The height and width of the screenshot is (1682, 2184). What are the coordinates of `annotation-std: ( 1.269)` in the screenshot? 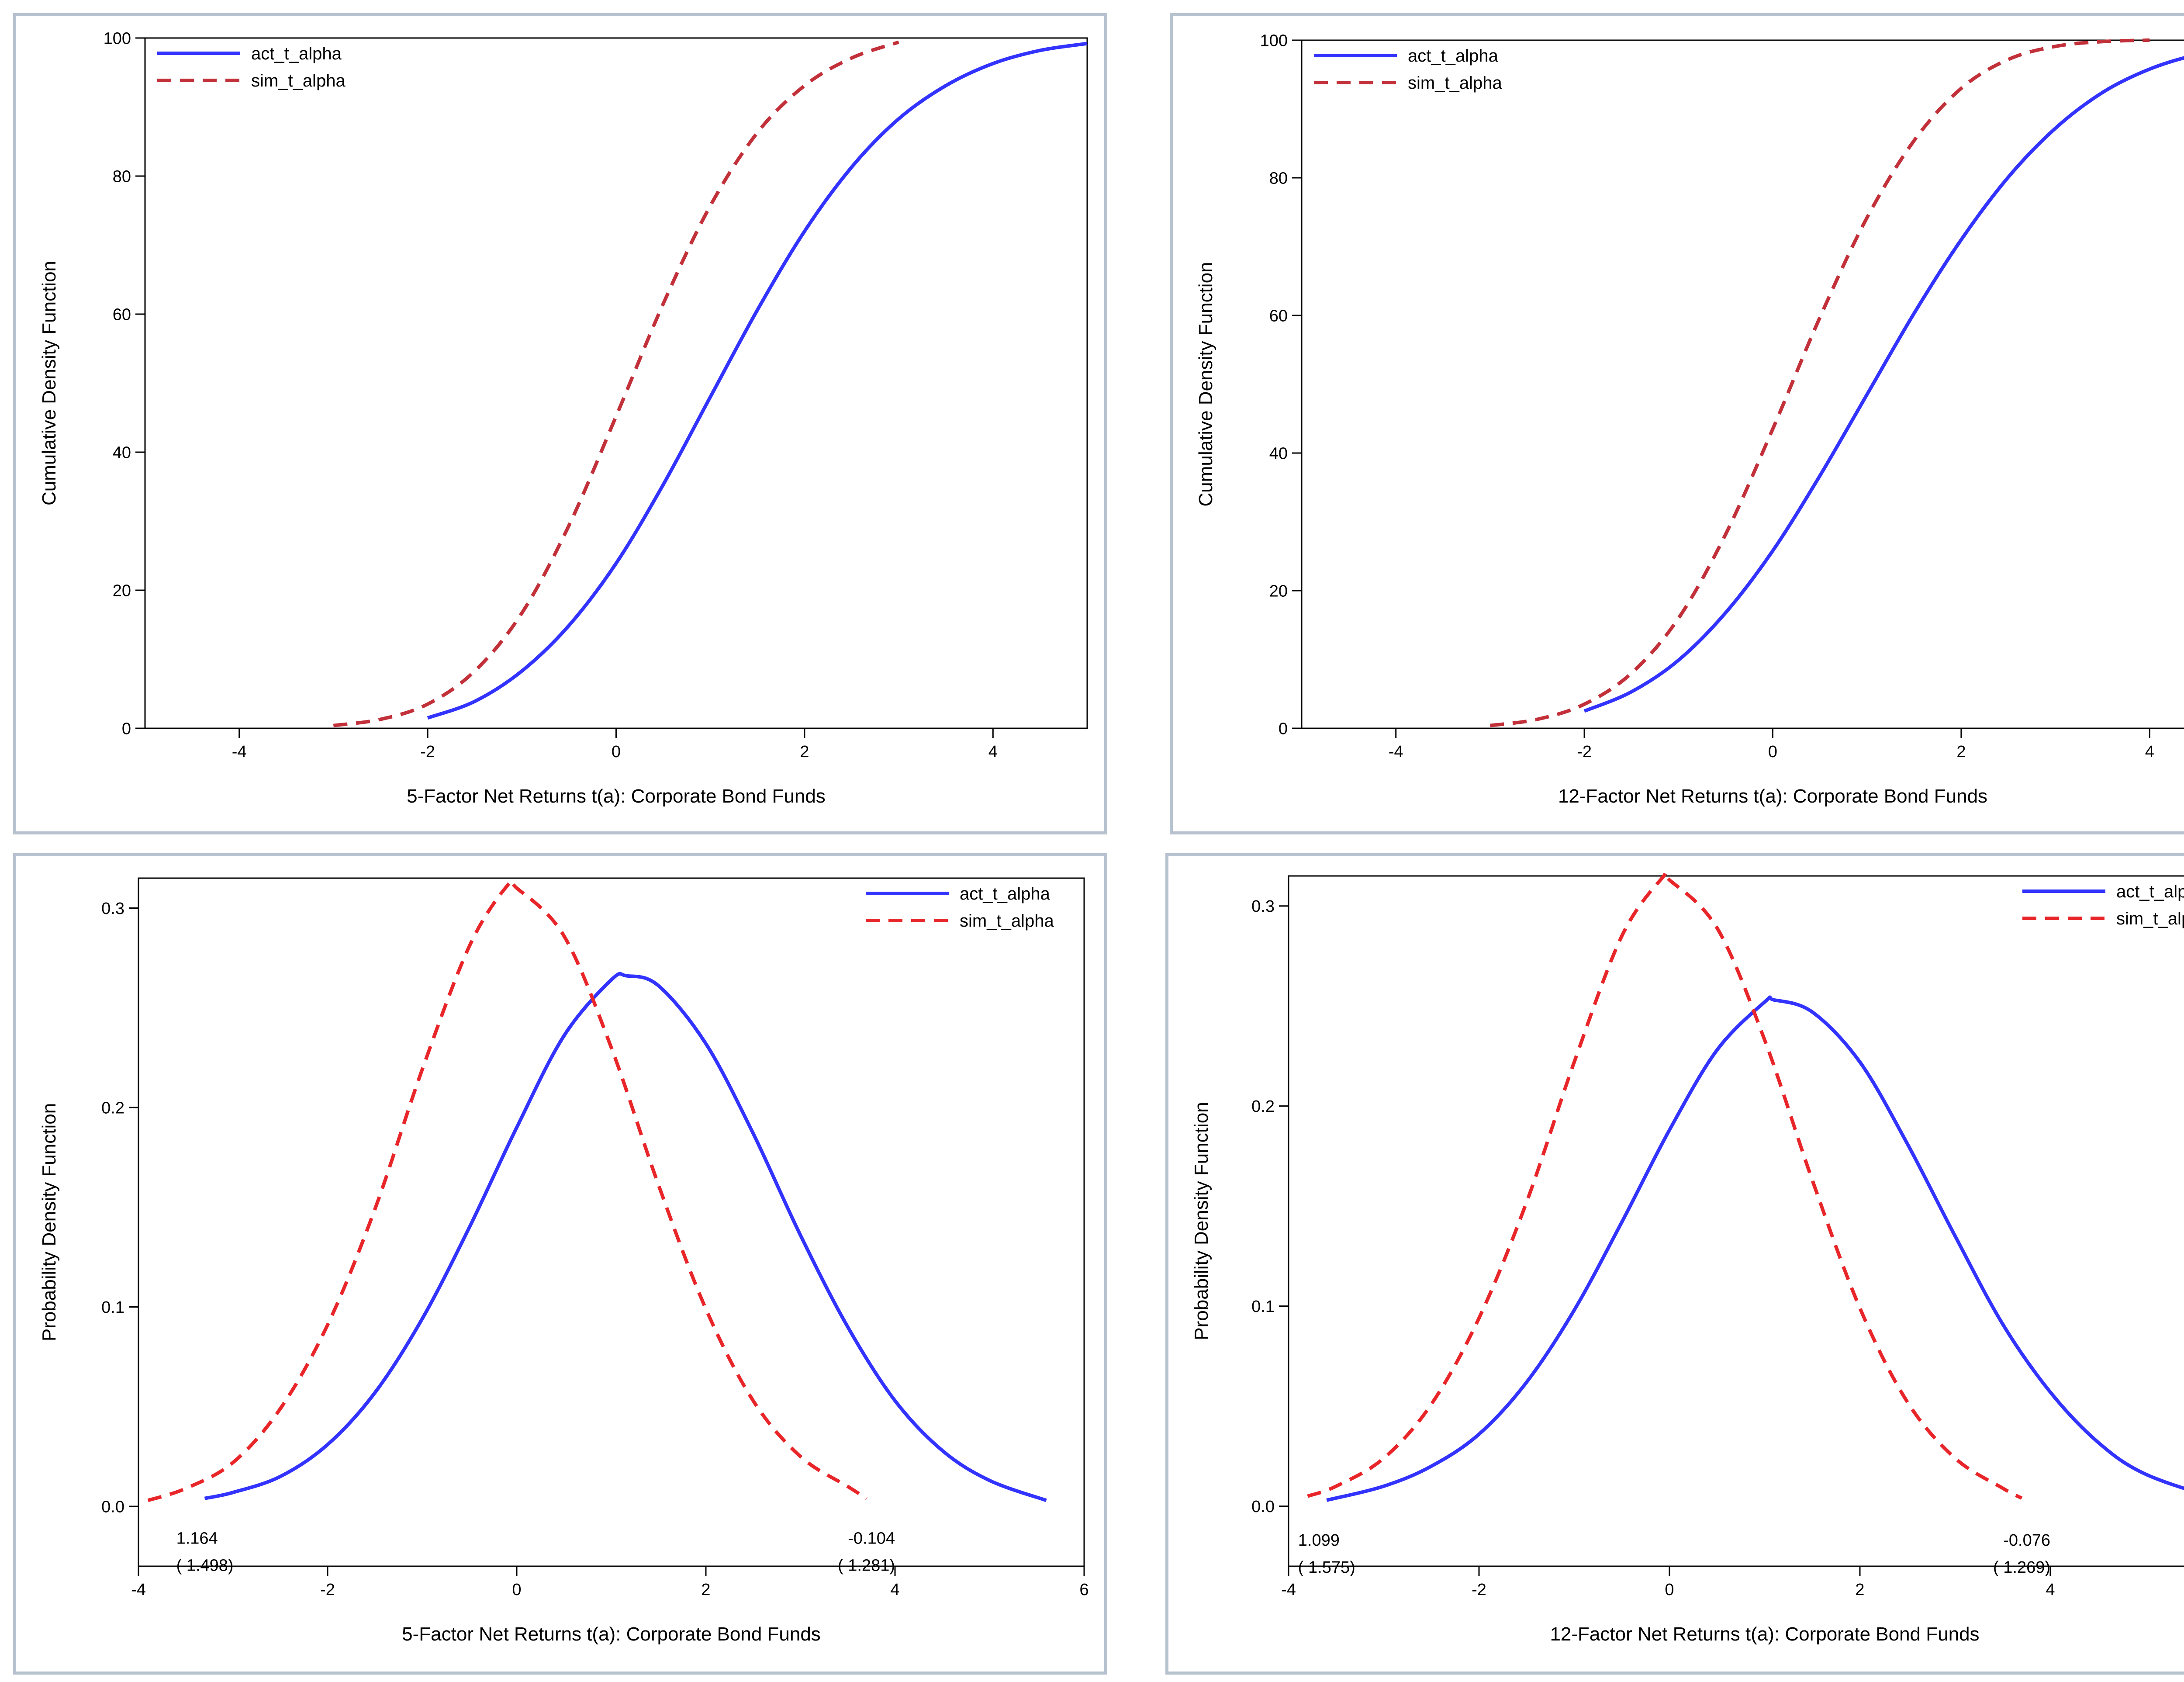 It's located at (2021, 1568).